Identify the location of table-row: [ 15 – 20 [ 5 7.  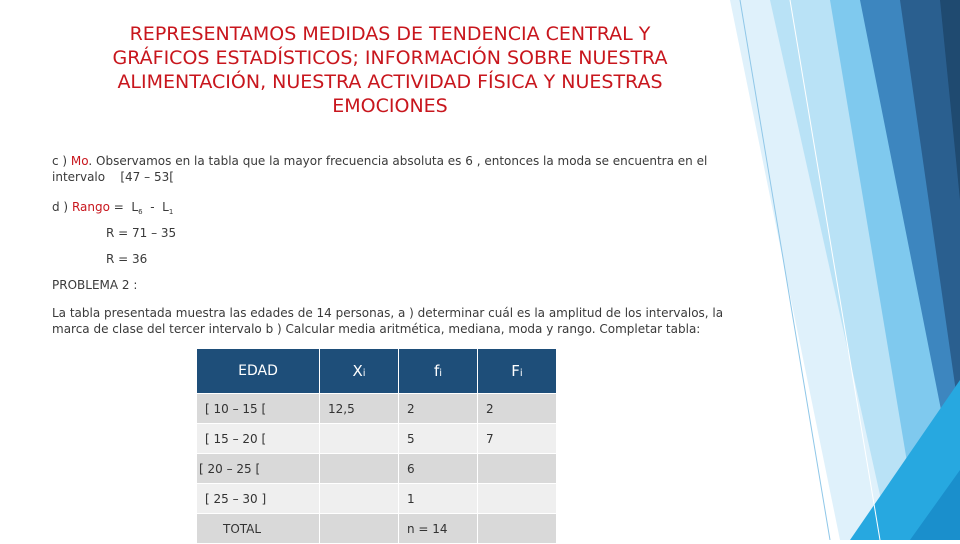
(376, 438).